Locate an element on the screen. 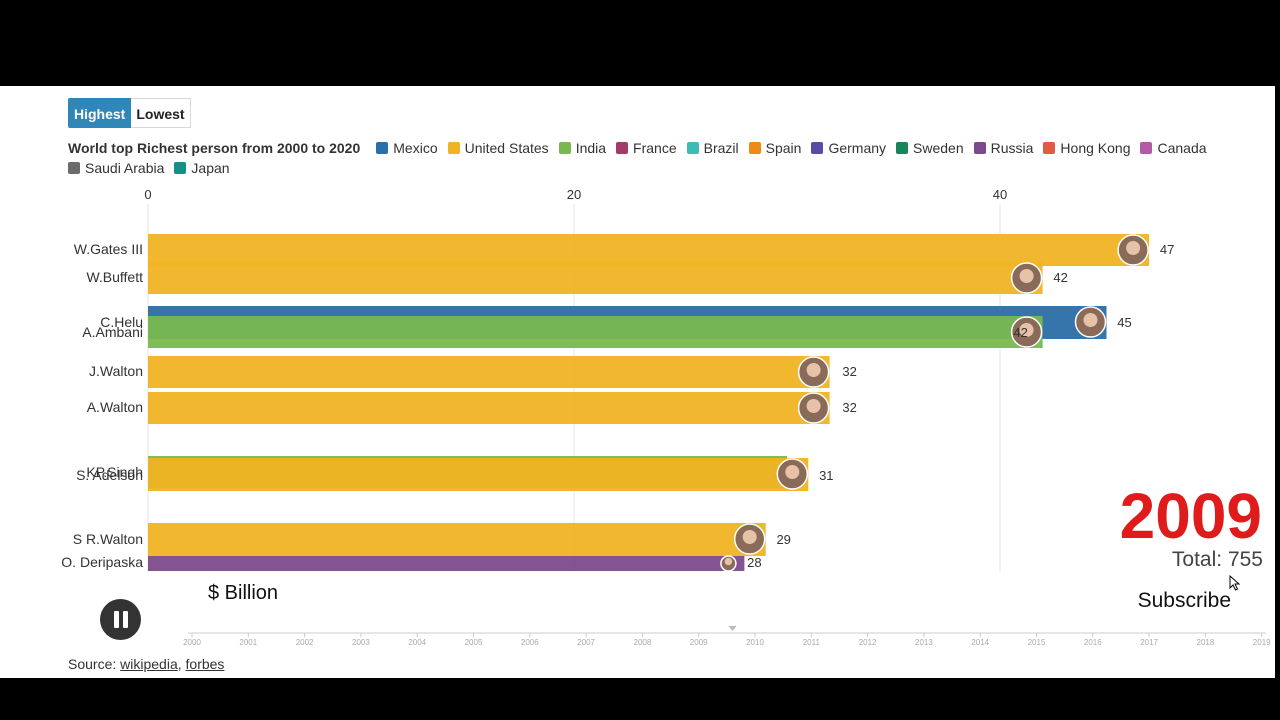  legend-label: Hong Kong is located at coordinates (1095, 148).